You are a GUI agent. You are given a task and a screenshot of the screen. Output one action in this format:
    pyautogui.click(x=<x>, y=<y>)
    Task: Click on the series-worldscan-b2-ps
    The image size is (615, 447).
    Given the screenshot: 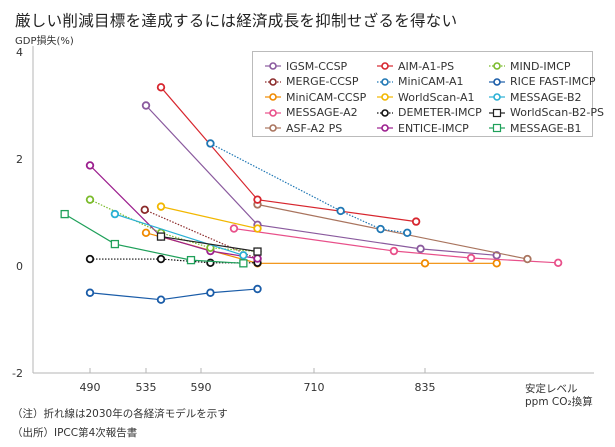 What is the action you would take?
    pyautogui.click(x=209, y=244)
    